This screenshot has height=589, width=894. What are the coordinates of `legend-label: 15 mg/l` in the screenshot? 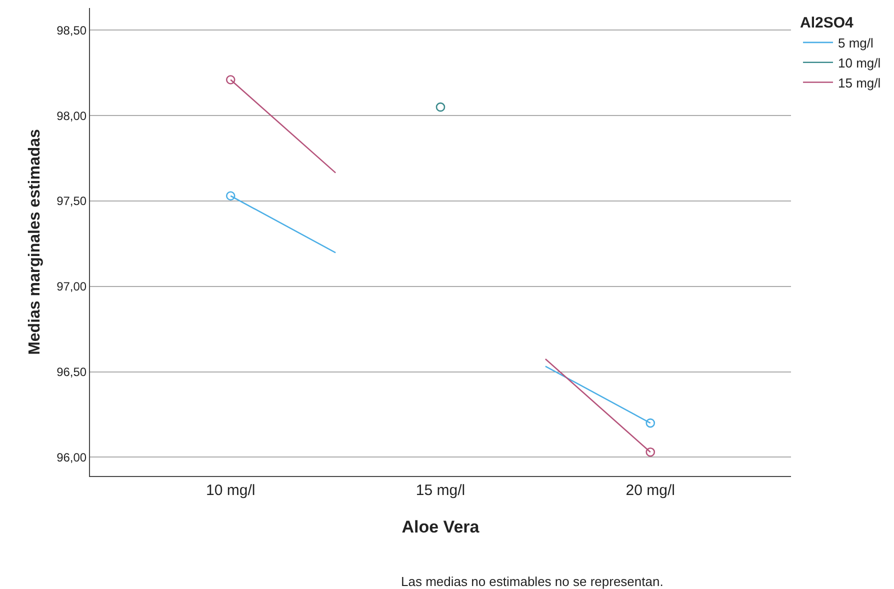 It's located at (859, 82).